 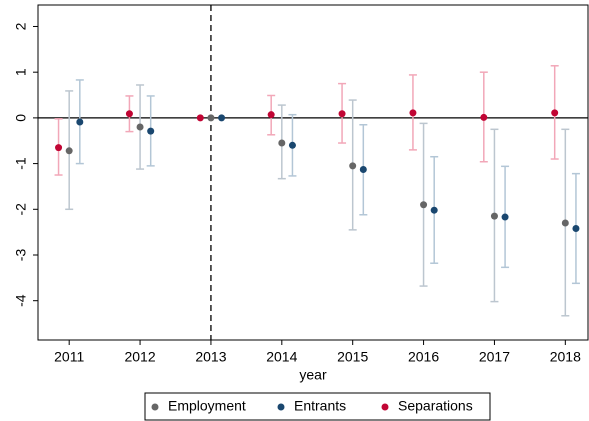 What do you see at coordinates (21, 209) in the screenshot?
I see `y-tick-label: -2` at bounding box center [21, 209].